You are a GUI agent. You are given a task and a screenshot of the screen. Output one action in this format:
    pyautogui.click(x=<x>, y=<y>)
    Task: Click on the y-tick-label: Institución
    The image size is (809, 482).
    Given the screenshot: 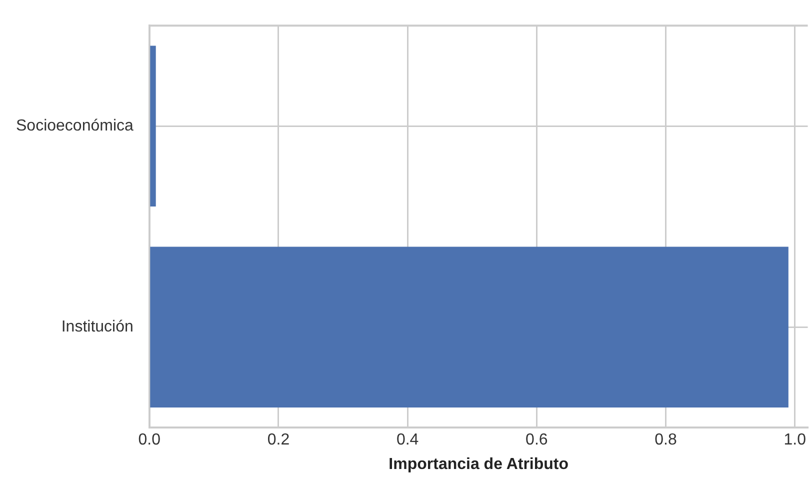 What is the action you would take?
    pyautogui.click(x=97, y=327)
    